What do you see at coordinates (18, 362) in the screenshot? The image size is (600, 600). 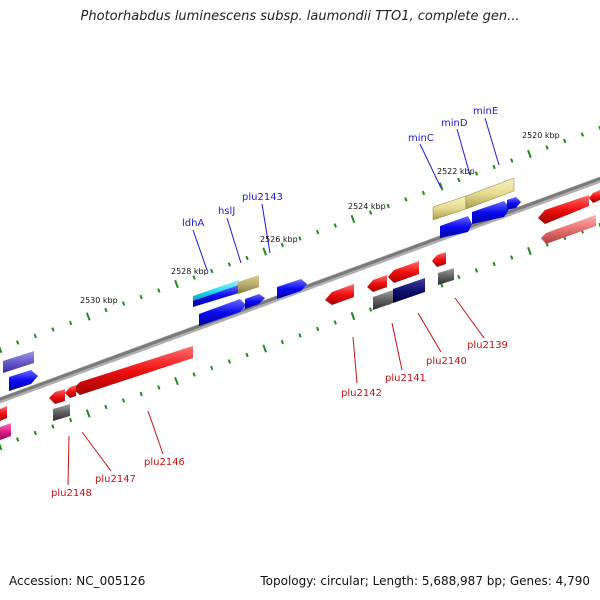 I see `gene-purple-left` at bounding box center [18, 362].